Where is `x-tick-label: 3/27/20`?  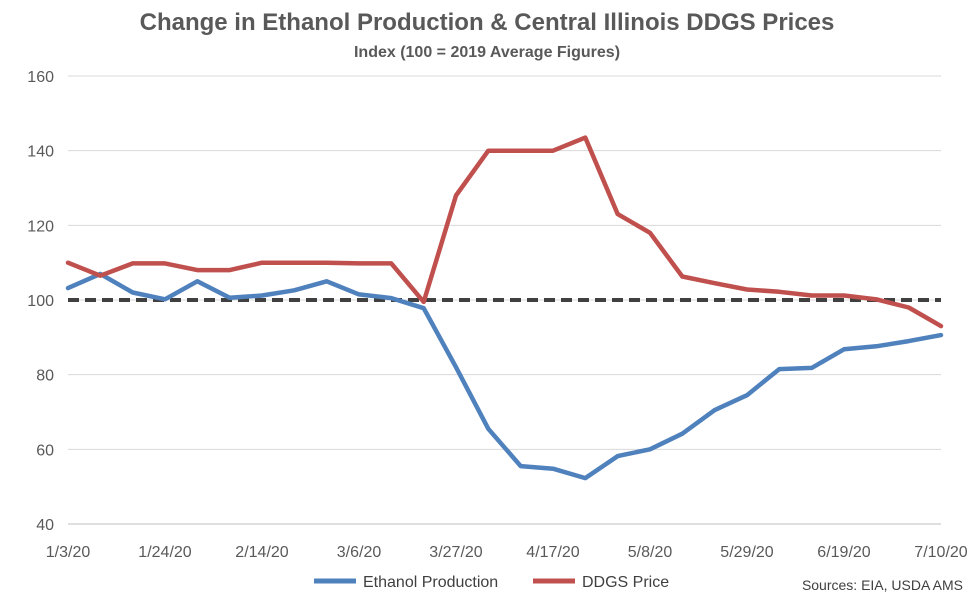
x-tick-label: 3/27/20 is located at coordinates (455, 552).